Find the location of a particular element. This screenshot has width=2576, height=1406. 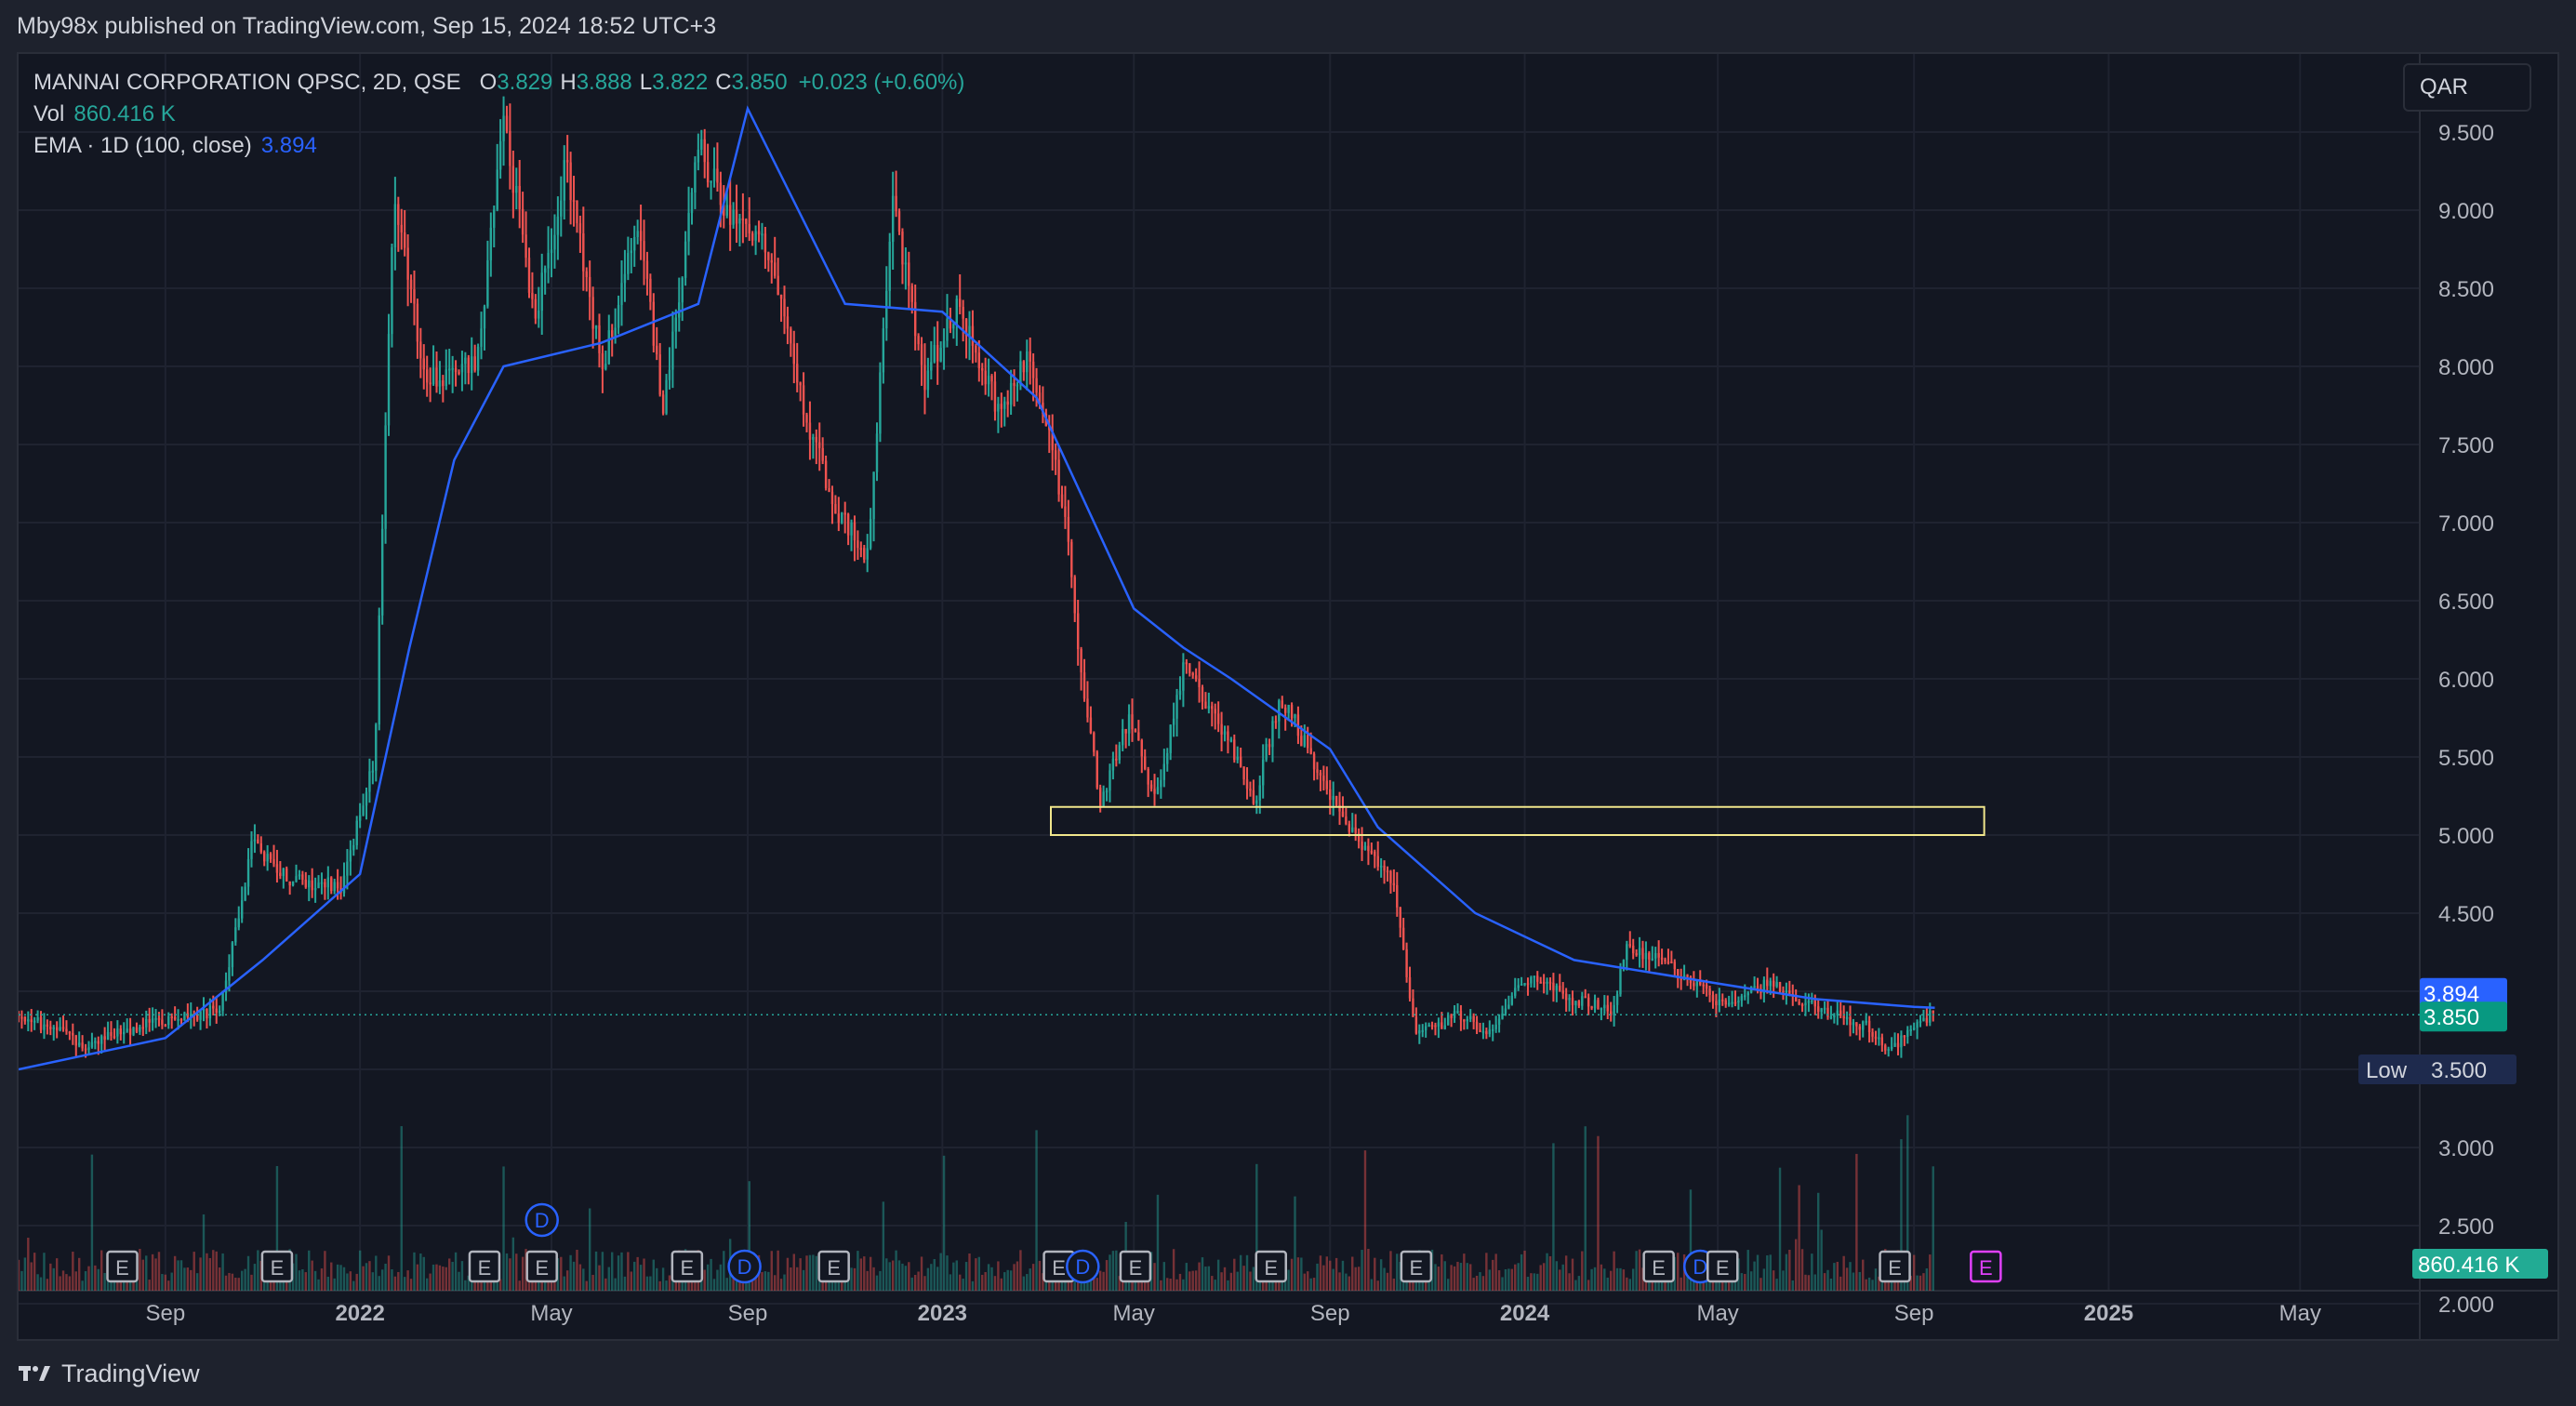

y-tick-label: 4.500 is located at coordinates (2466, 914).